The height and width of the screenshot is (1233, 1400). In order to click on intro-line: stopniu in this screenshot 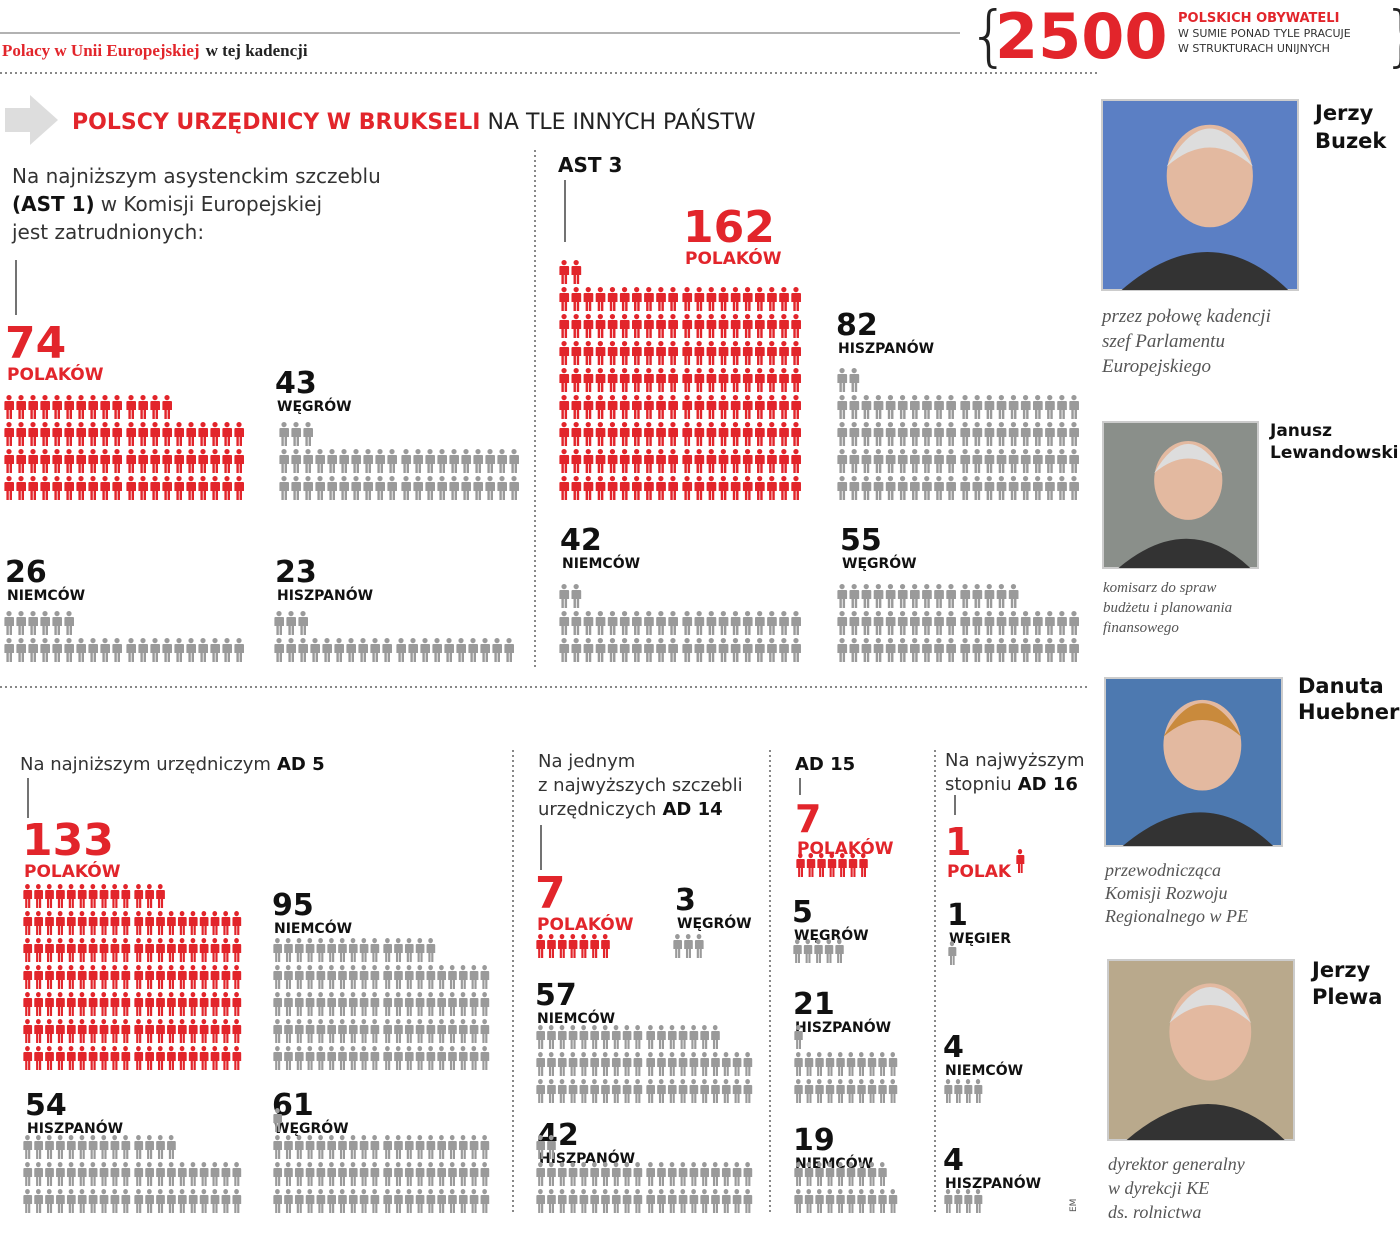, I will do `click(978, 784)`.